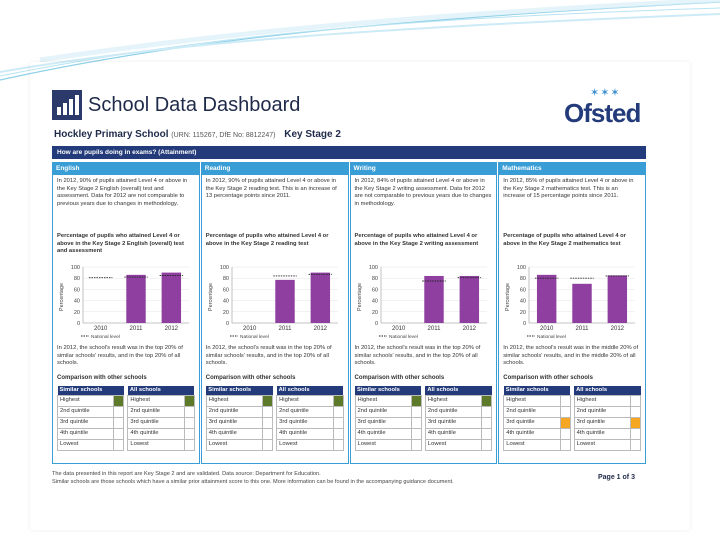 The height and width of the screenshot is (540, 720). Describe the element at coordinates (285, 301) in the screenshot. I see `bar` at that location.